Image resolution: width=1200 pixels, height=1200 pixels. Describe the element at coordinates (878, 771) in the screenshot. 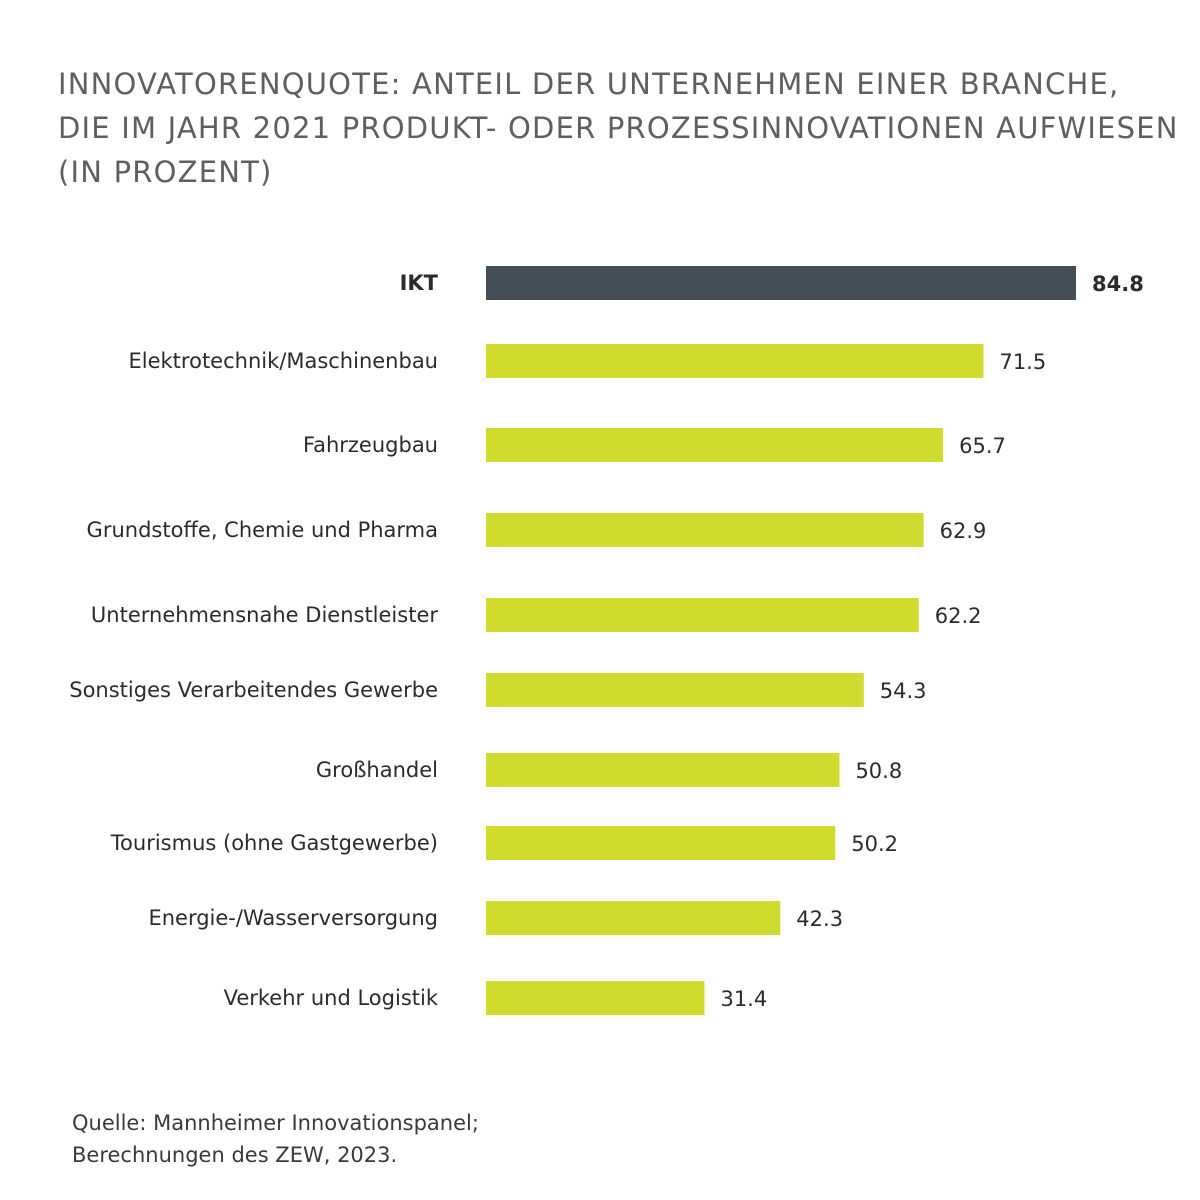

I see `value-label: 50.8` at that location.